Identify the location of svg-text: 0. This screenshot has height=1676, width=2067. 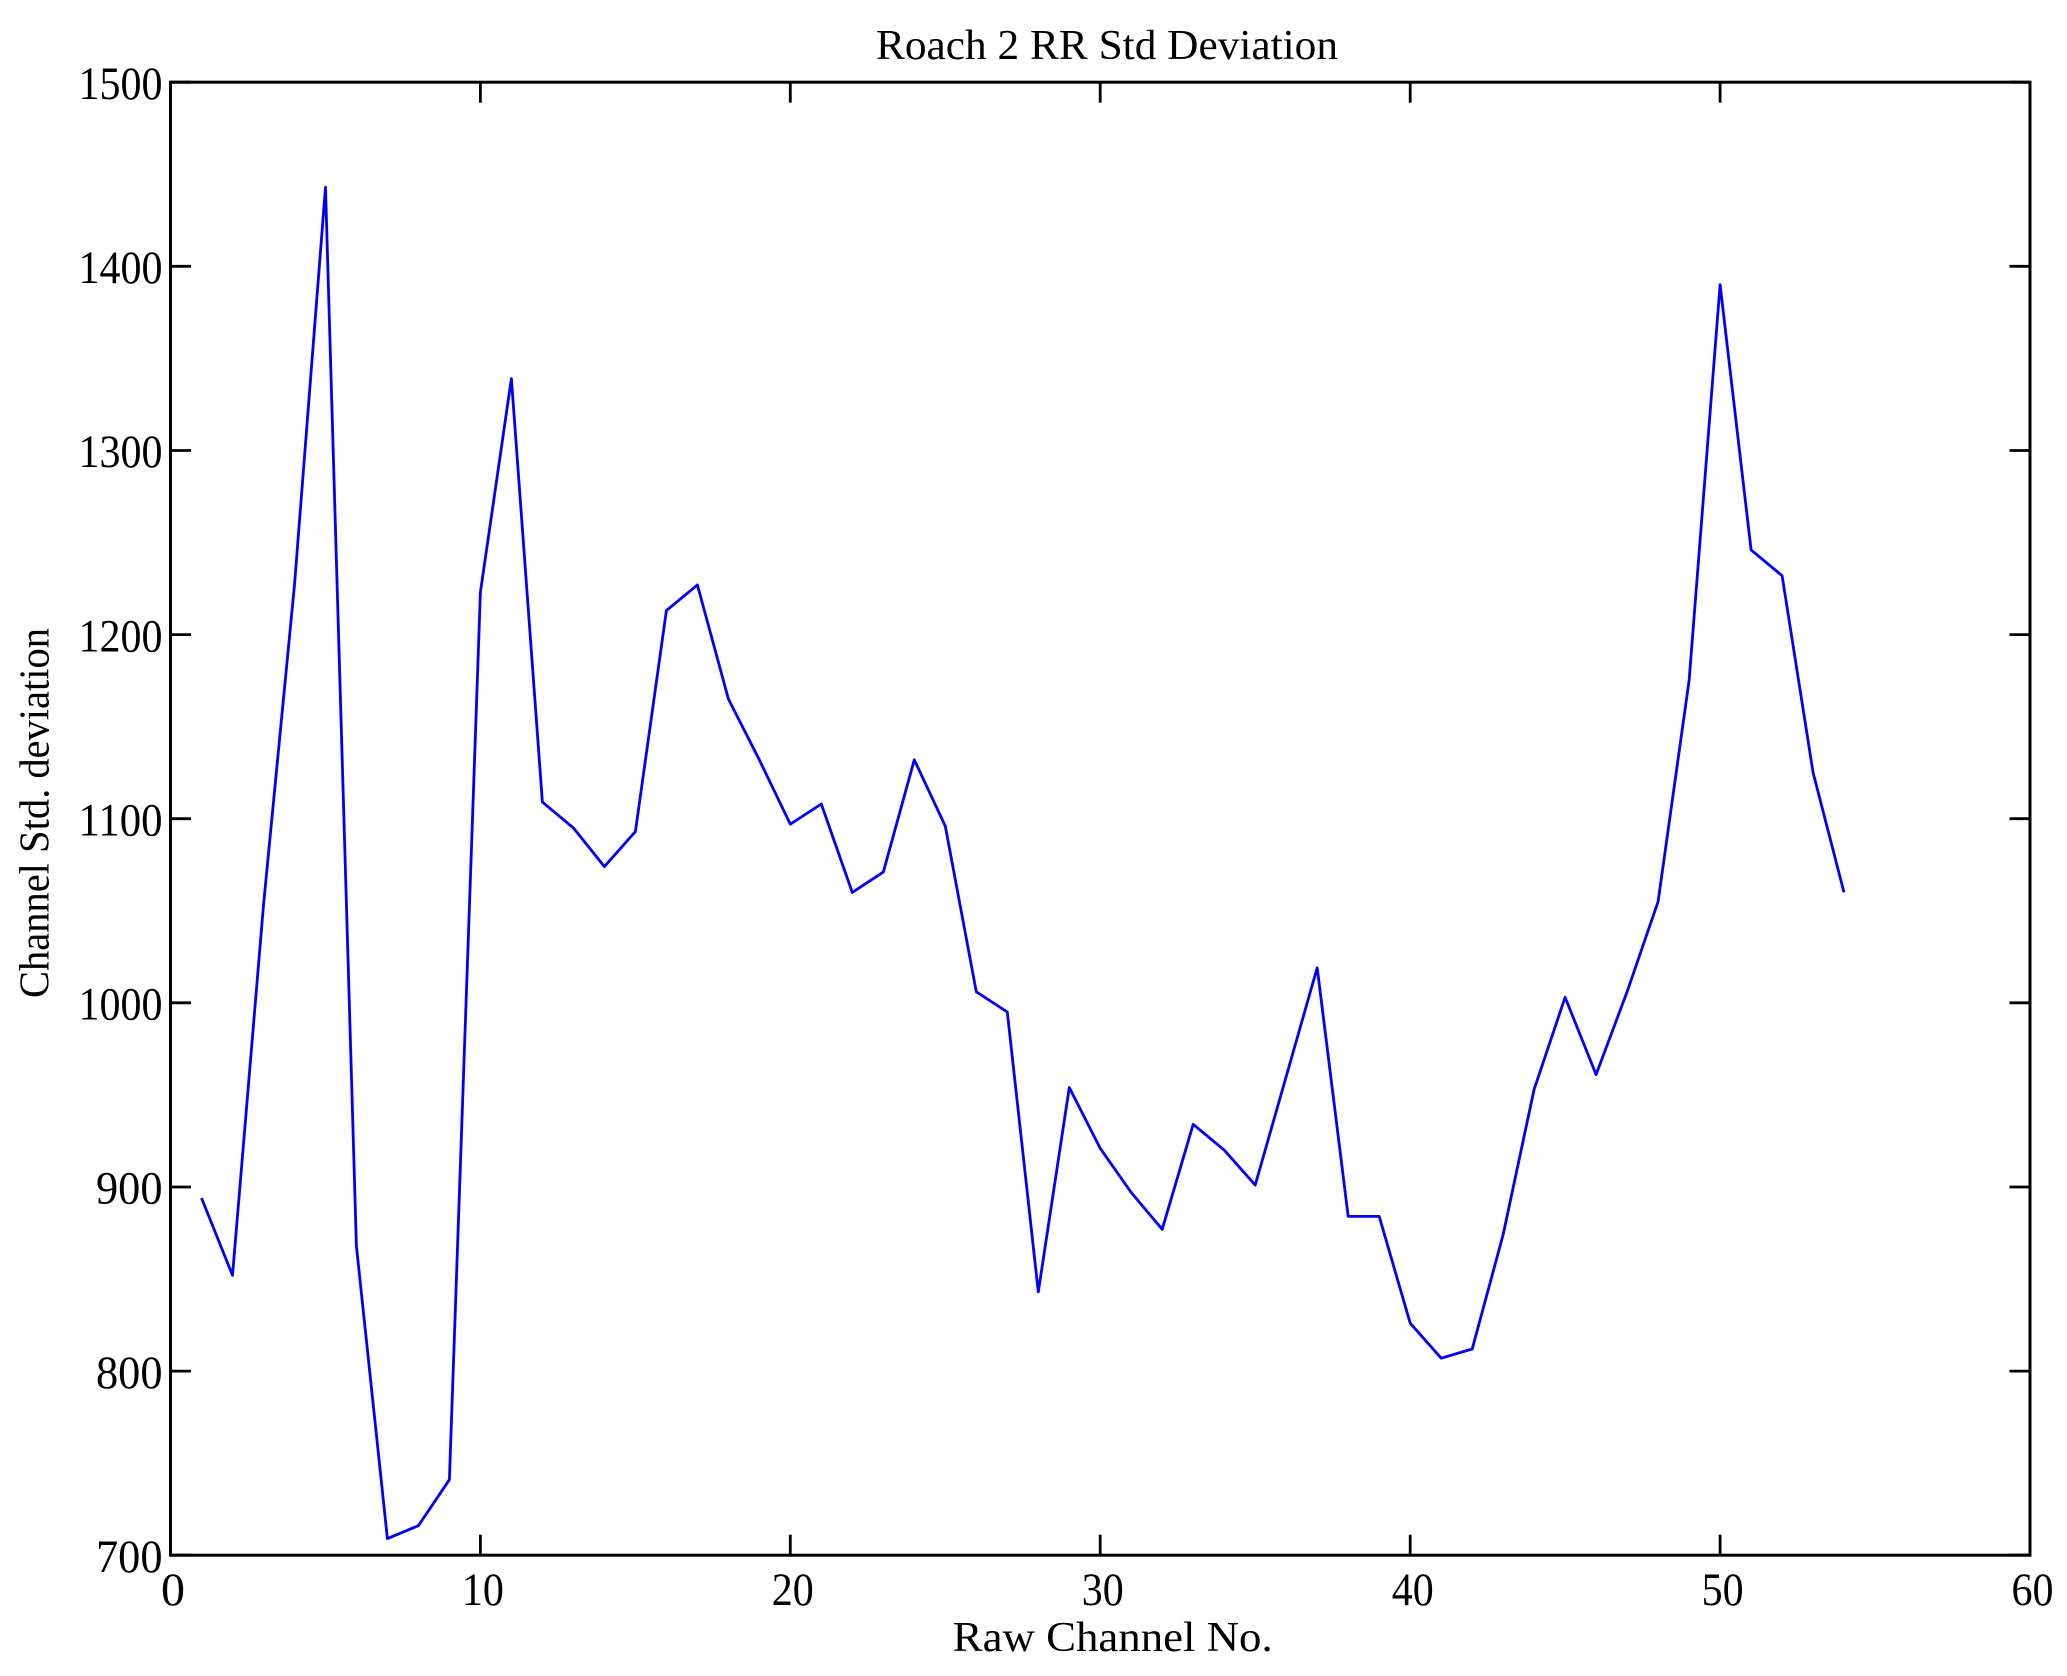
(173, 1590).